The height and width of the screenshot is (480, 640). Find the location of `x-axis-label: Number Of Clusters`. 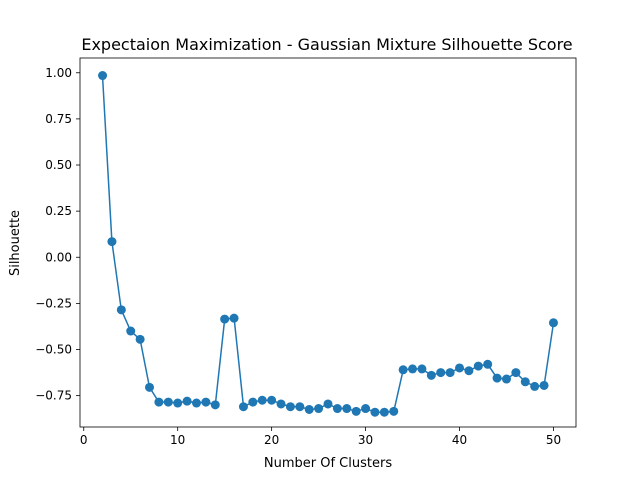

x-axis-label: Number Of Clusters is located at coordinates (328, 463).